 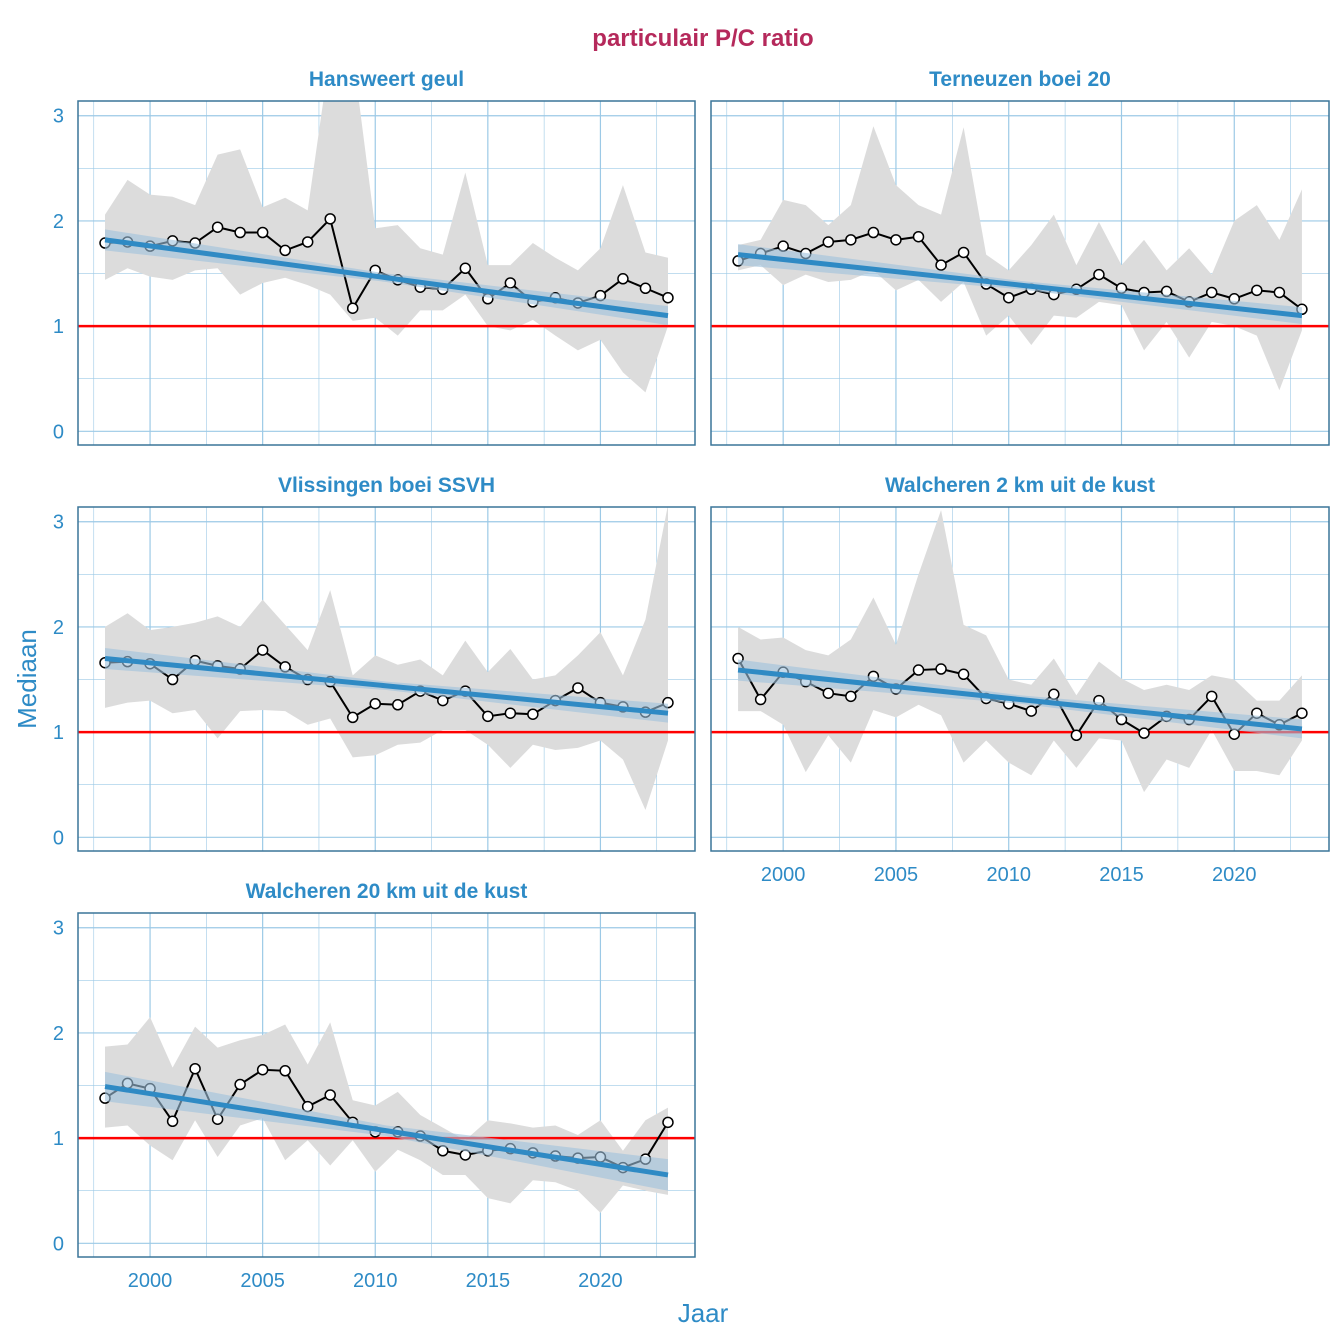 I want to click on panel-1: Hansweert geul 0 1 2 3, so click(x=374, y=257).